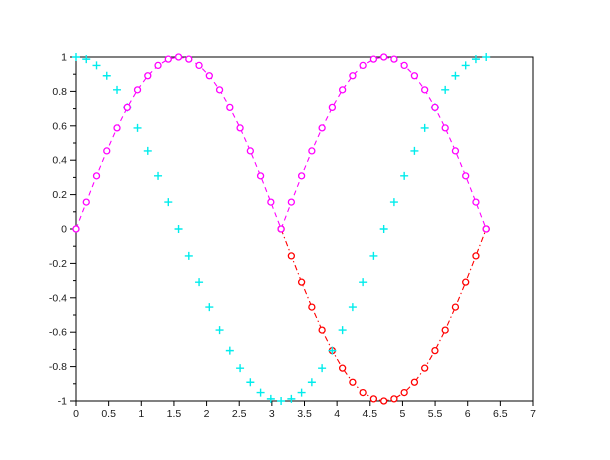 The height and width of the screenshot is (460, 610). I want to click on y-tick-label: -0.4, so click(58, 298).